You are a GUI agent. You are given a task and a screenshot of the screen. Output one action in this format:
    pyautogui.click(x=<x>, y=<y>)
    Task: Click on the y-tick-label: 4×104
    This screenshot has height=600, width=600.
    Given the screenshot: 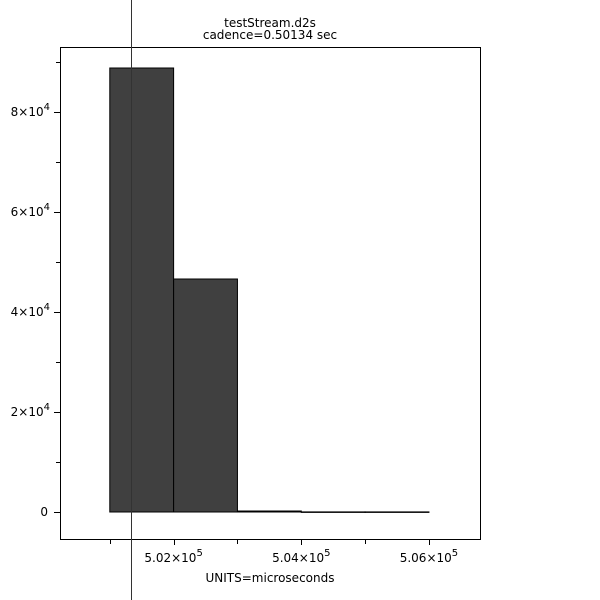 What is the action you would take?
    pyautogui.click(x=30, y=310)
    